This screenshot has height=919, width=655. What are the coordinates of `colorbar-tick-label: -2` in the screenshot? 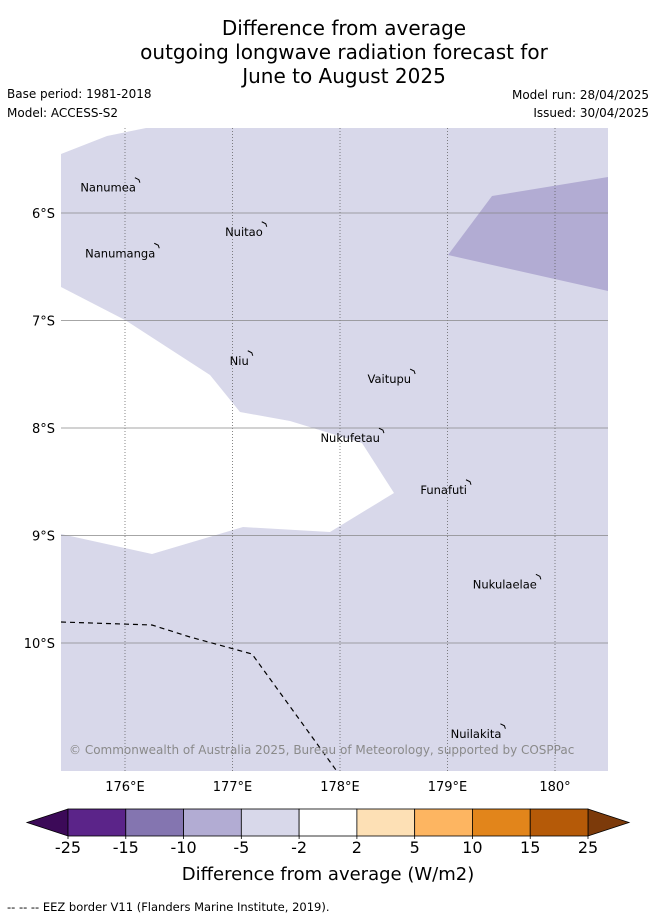 It's located at (299, 847).